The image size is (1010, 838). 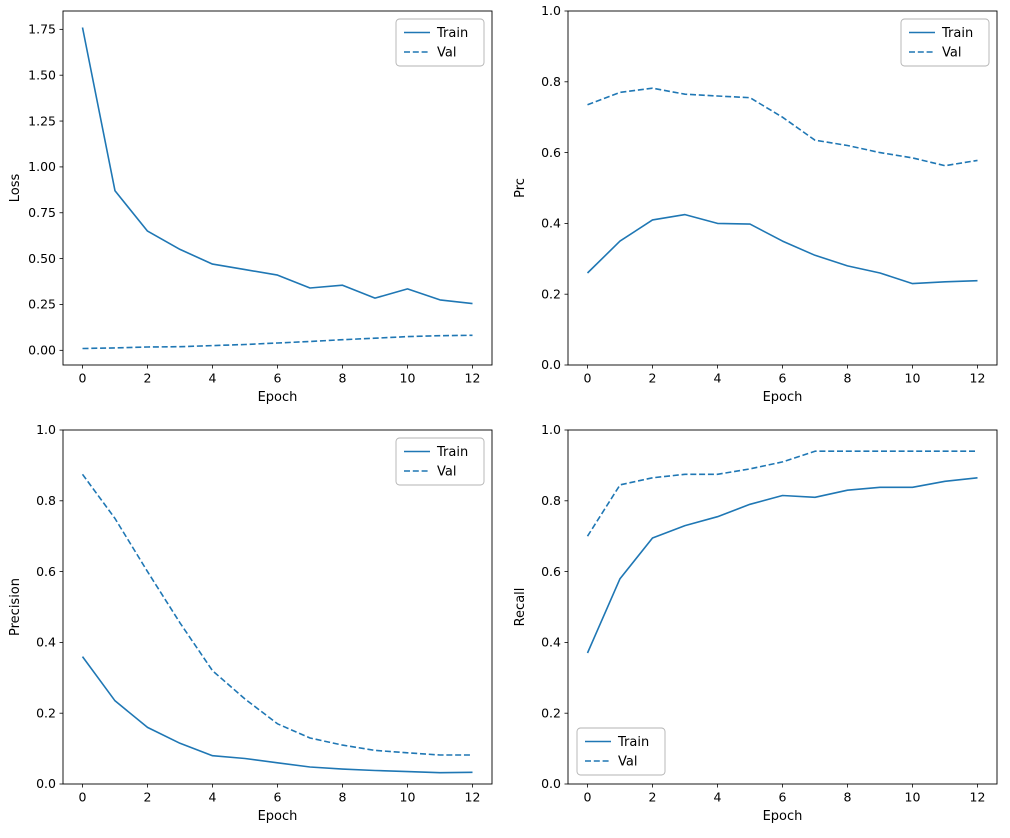 What do you see at coordinates (42, 212) in the screenshot?
I see `y-tick-label: 0.75` at bounding box center [42, 212].